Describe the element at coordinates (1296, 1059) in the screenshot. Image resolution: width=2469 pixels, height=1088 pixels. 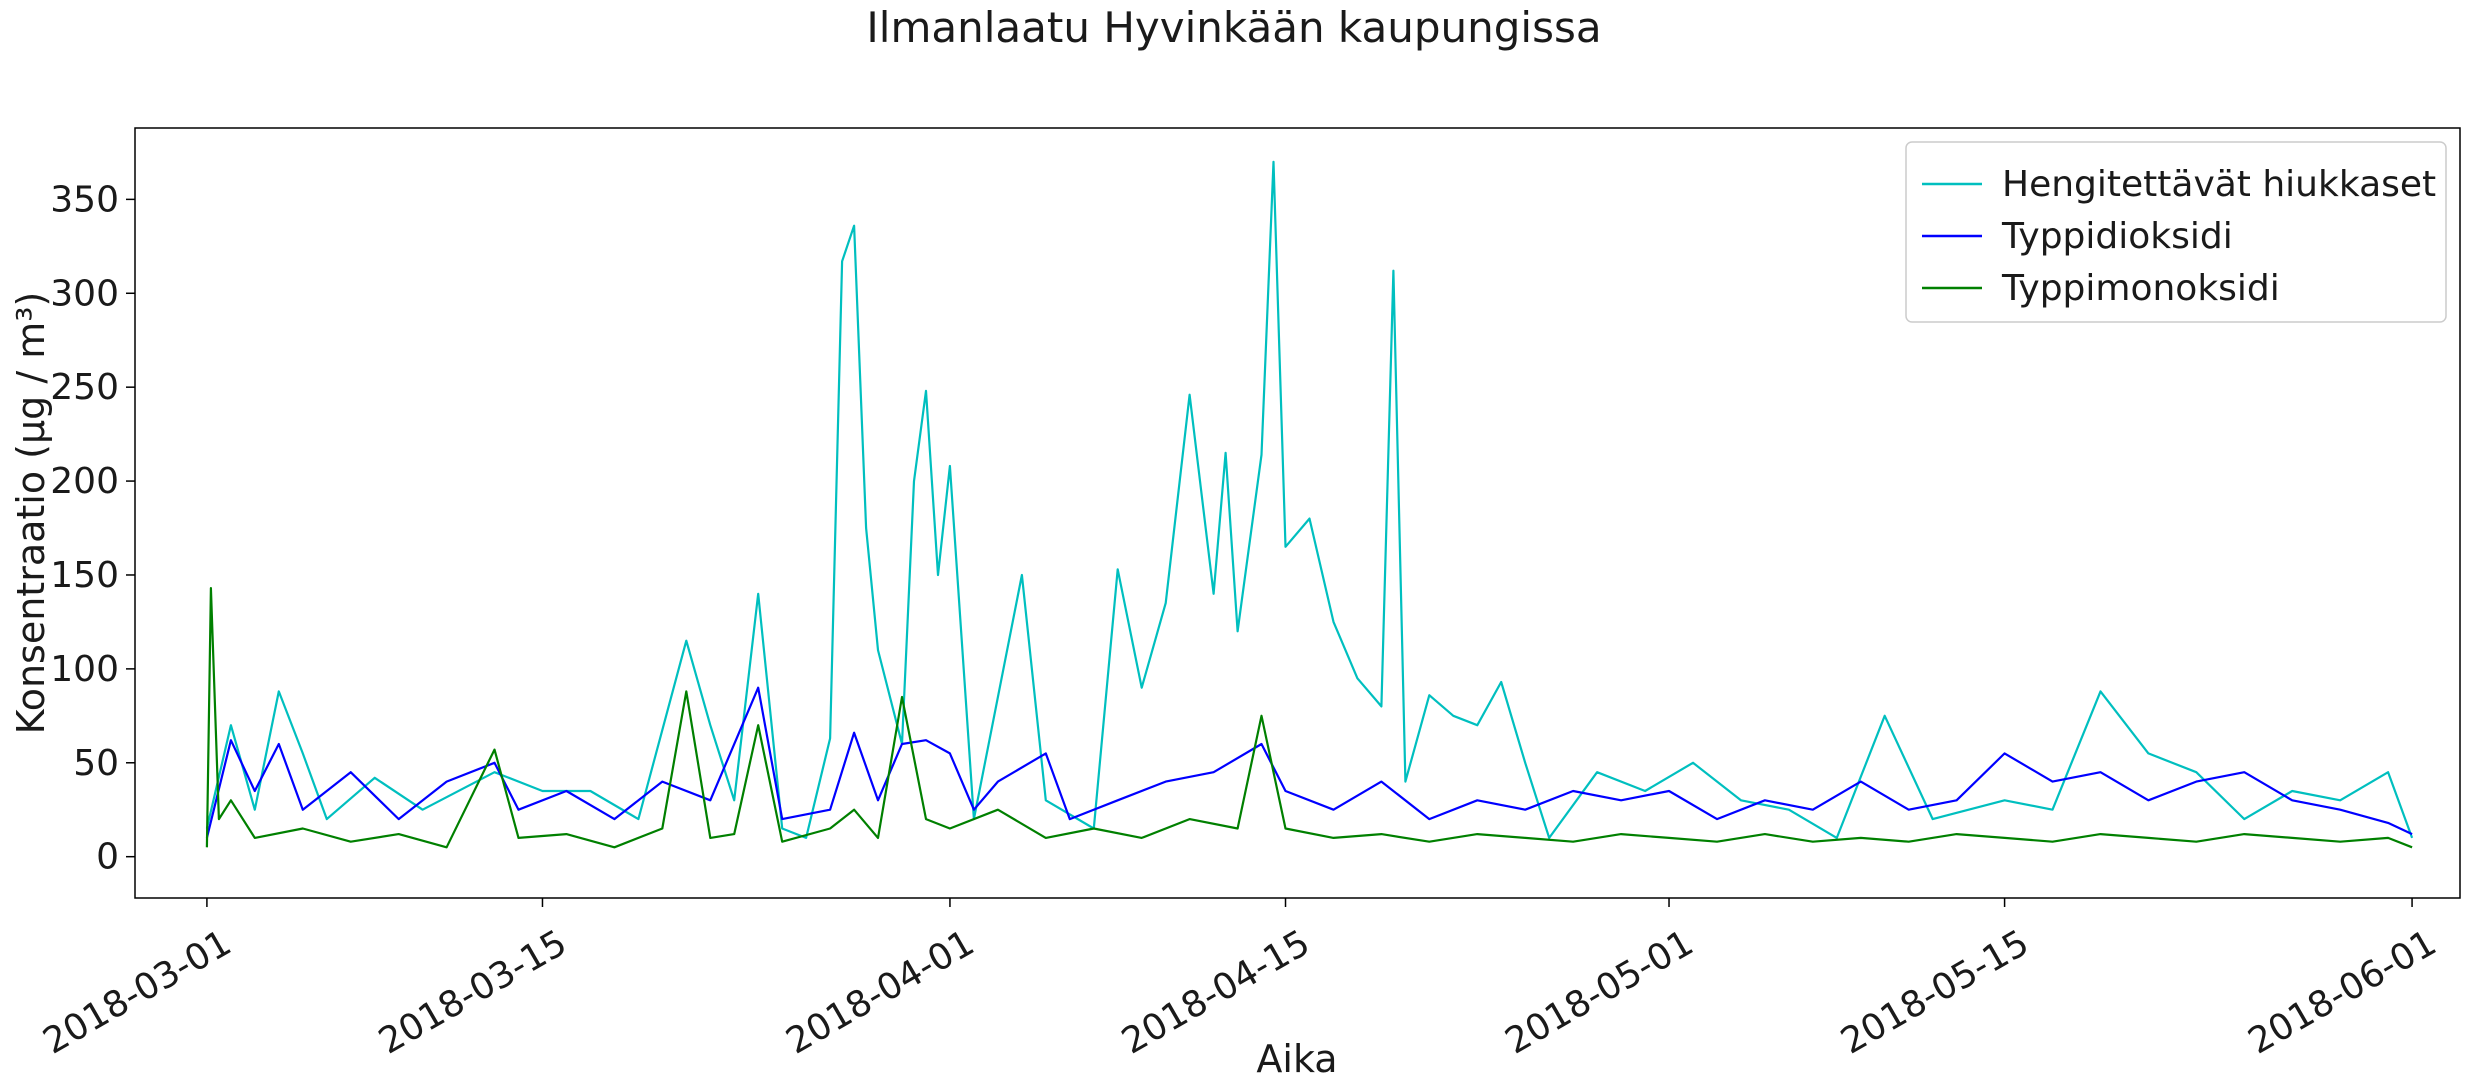
I see `x-axis-label: Aika` at that location.